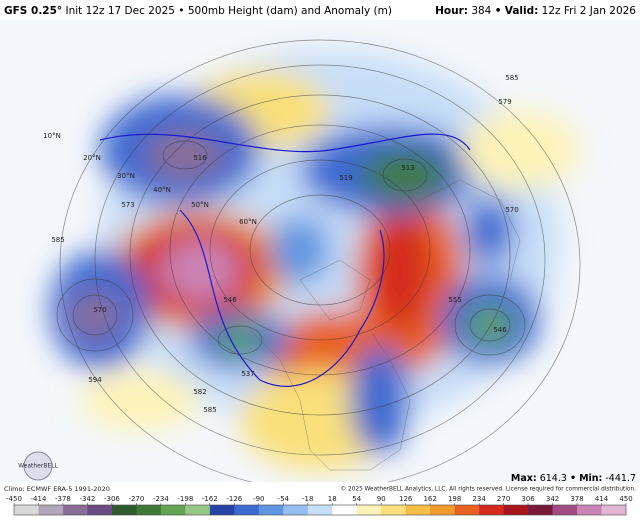  I want to click on header-text: Max:, so click(524, 478).